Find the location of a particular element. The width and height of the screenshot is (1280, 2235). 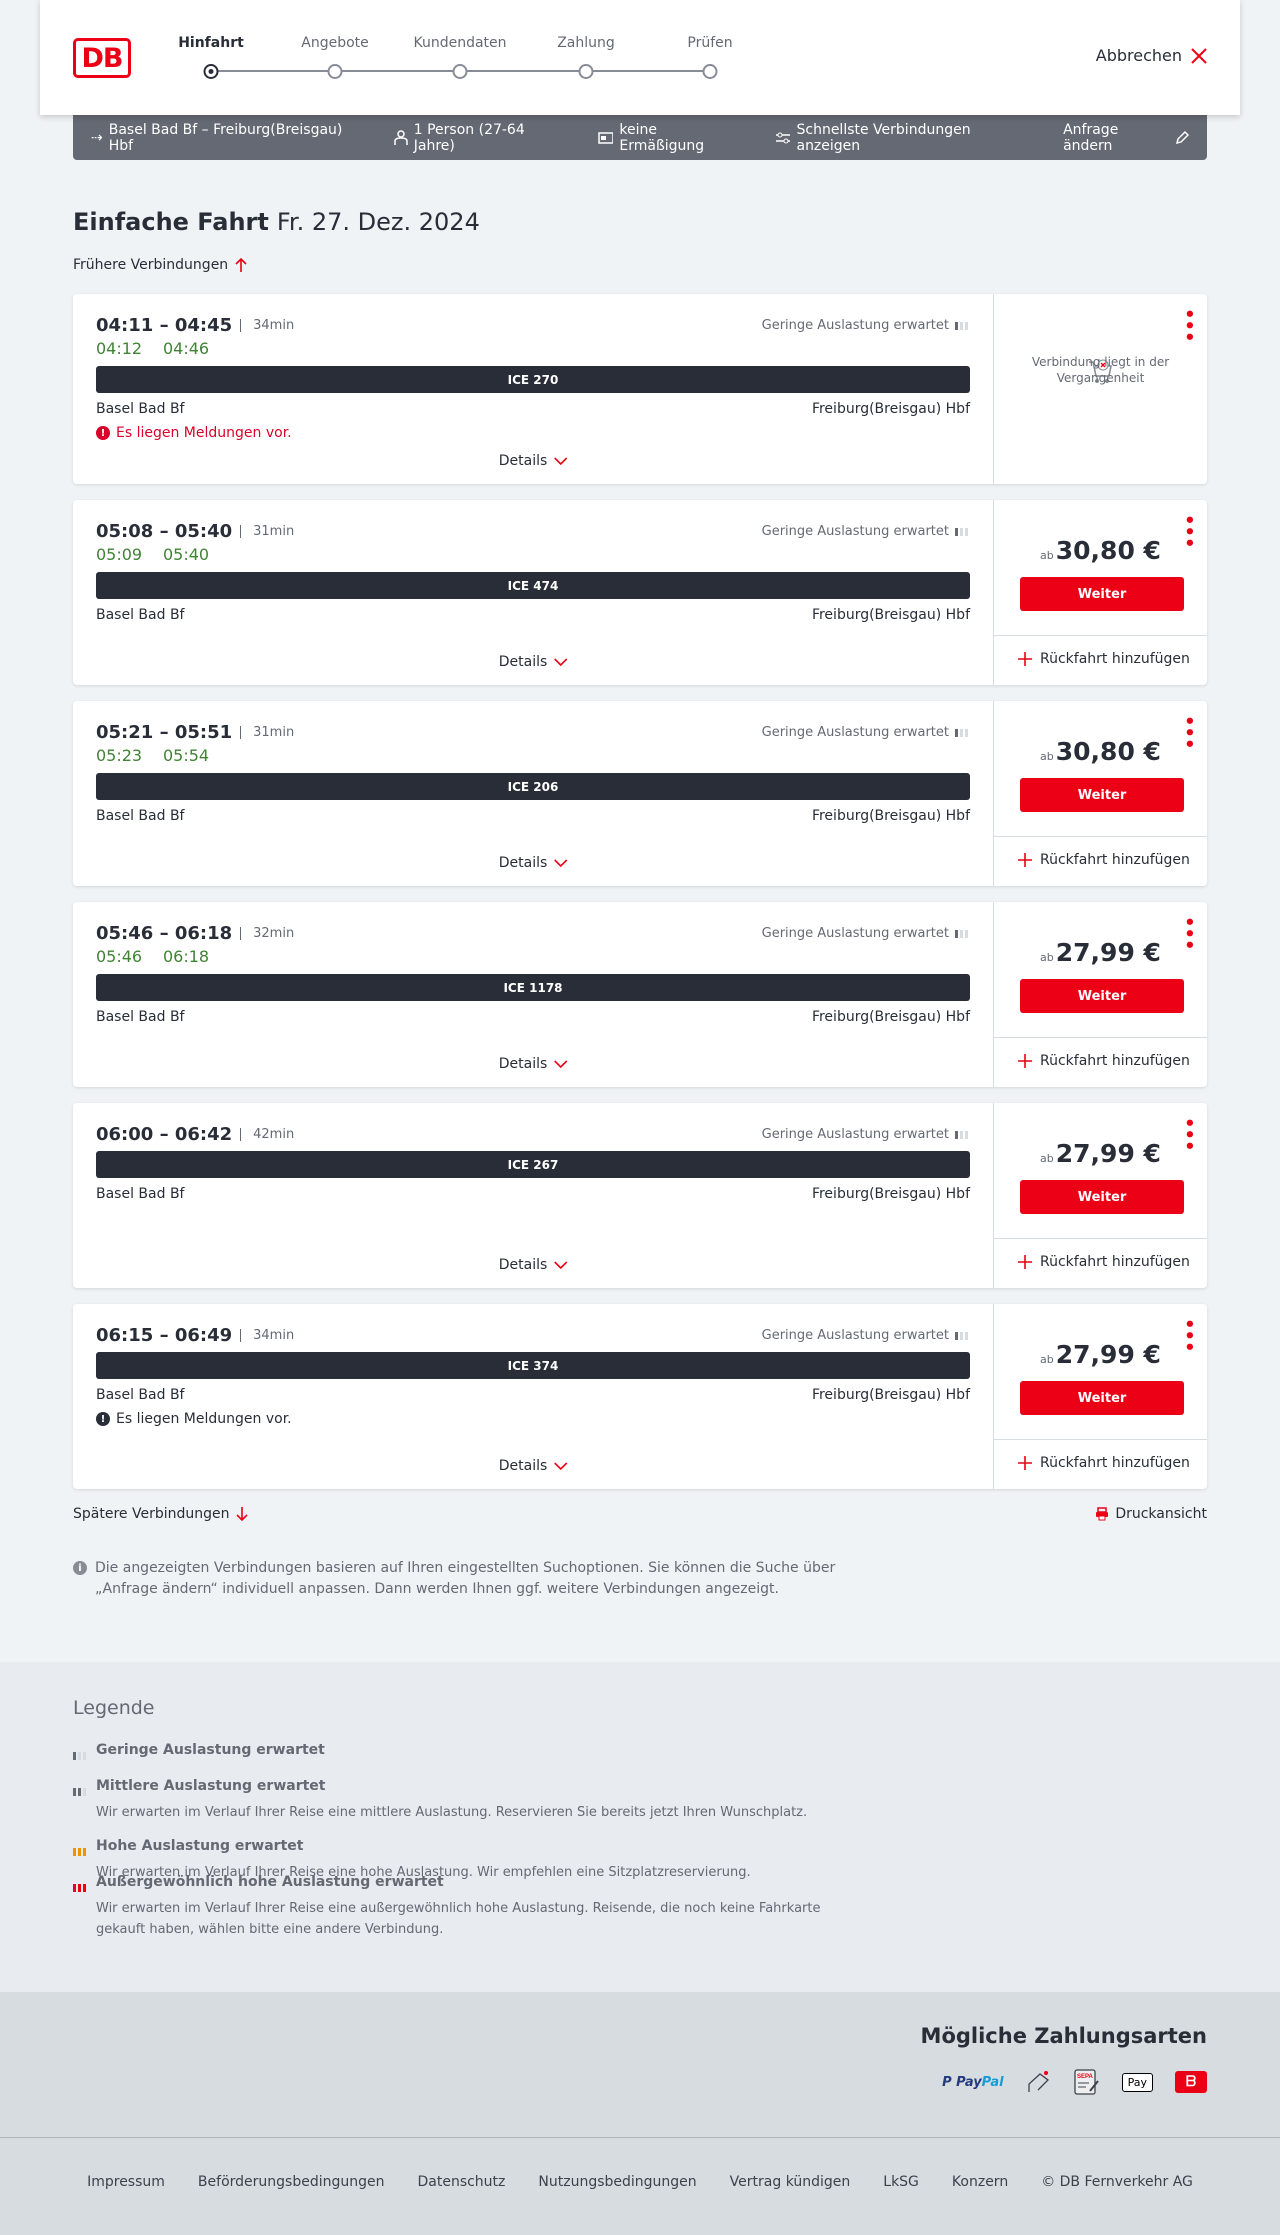

bahncard-icon is located at coordinates (606, 137).